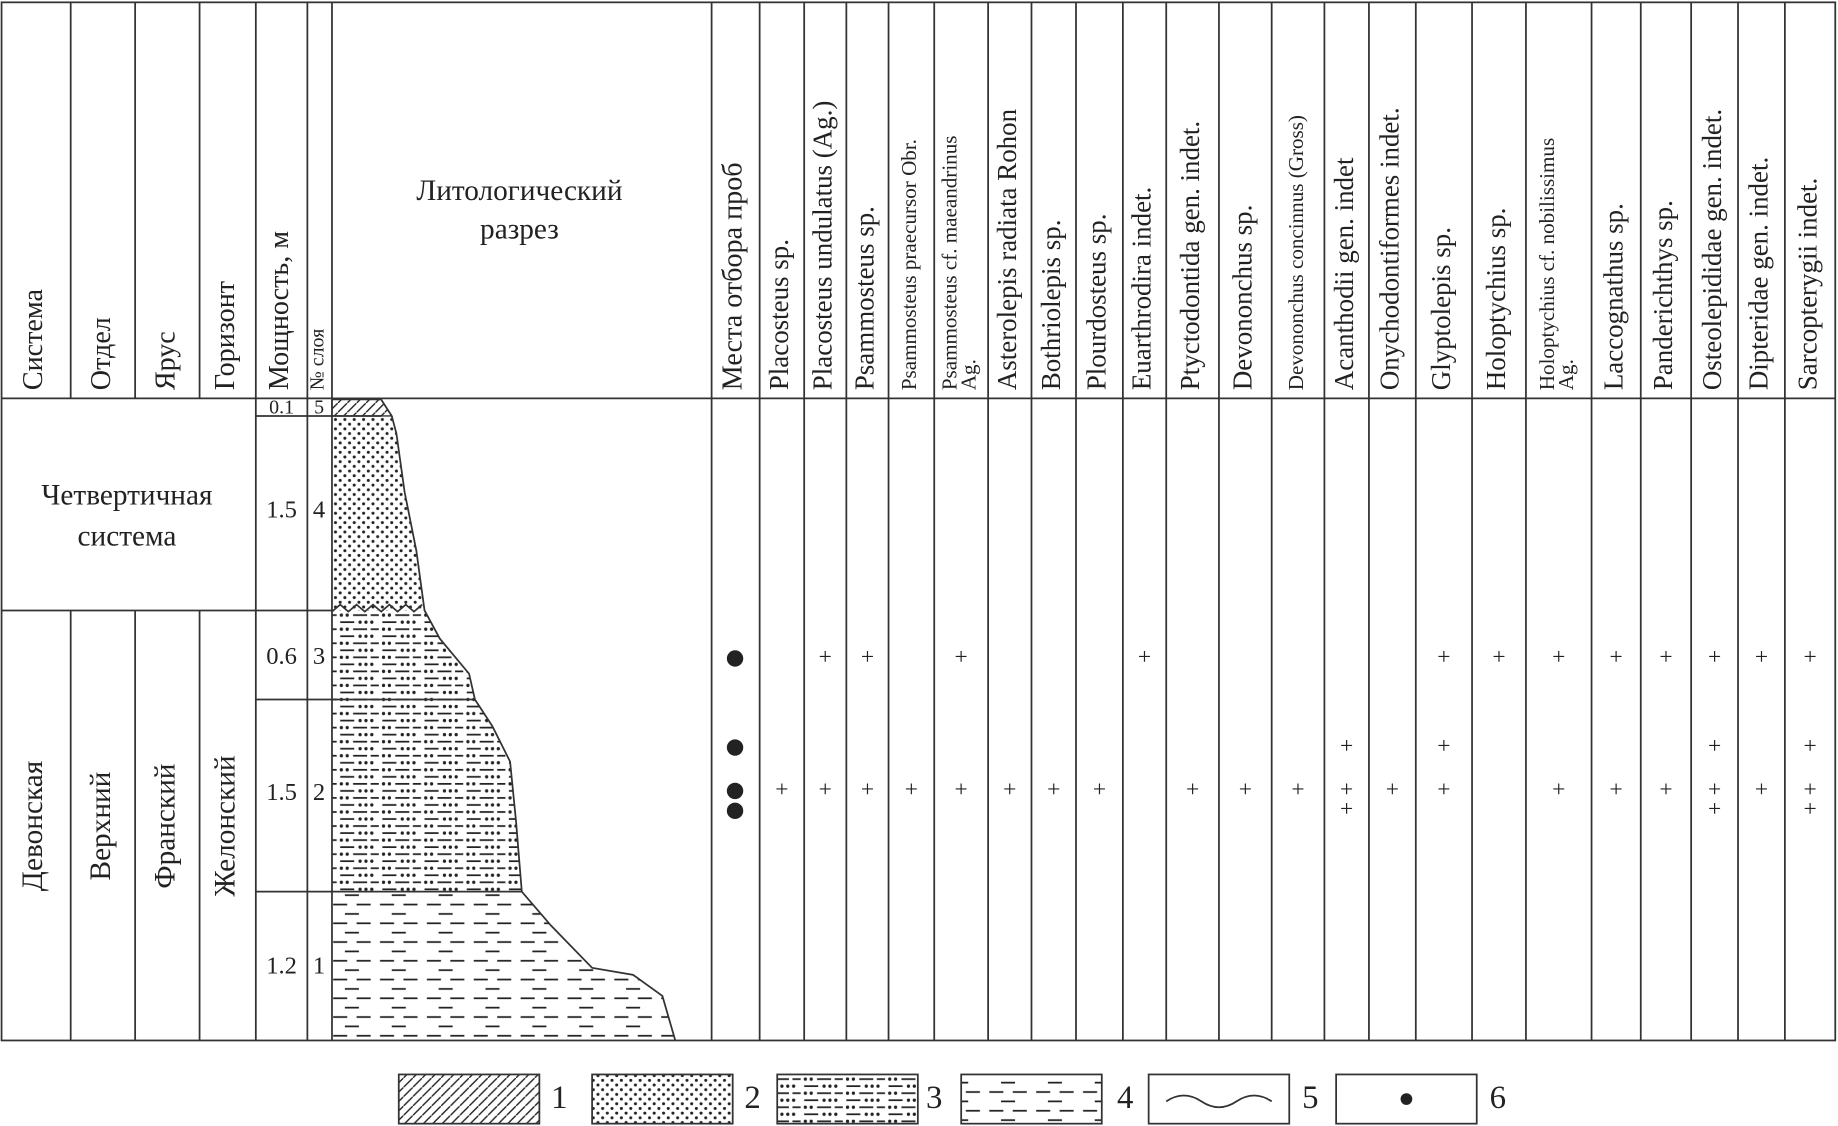 The width and height of the screenshot is (1838, 1126). Describe the element at coordinates (403, 655) in the screenshot. I see `layer-3-fill` at that location.